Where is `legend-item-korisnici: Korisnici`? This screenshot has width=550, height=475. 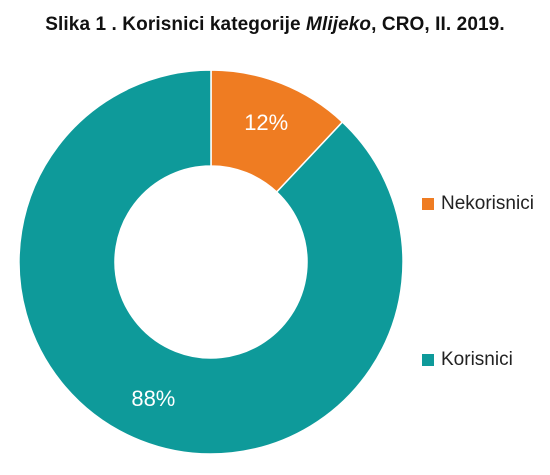
legend-item-korisnici: Korisnici is located at coordinates (467, 360).